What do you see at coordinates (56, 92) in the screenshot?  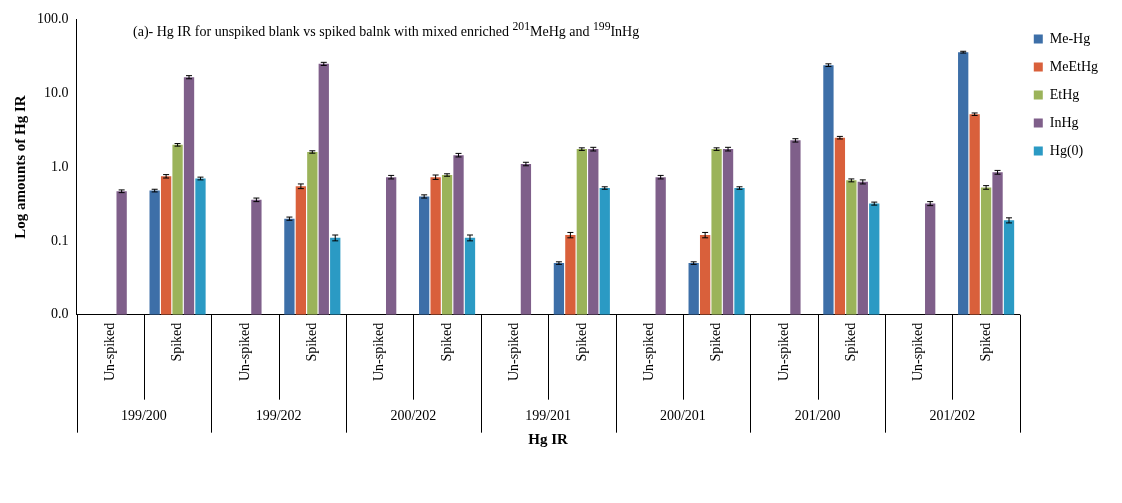 I see `y-tick-label: 10.0` at bounding box center [56, 92].